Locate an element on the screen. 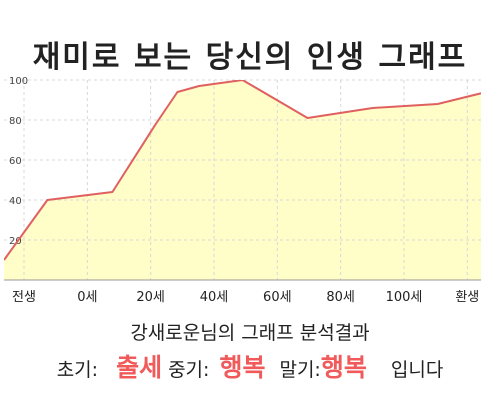 The width and height of the screenshot is (500, 400). early-value: 출세 is located at coordinates (139, 367).